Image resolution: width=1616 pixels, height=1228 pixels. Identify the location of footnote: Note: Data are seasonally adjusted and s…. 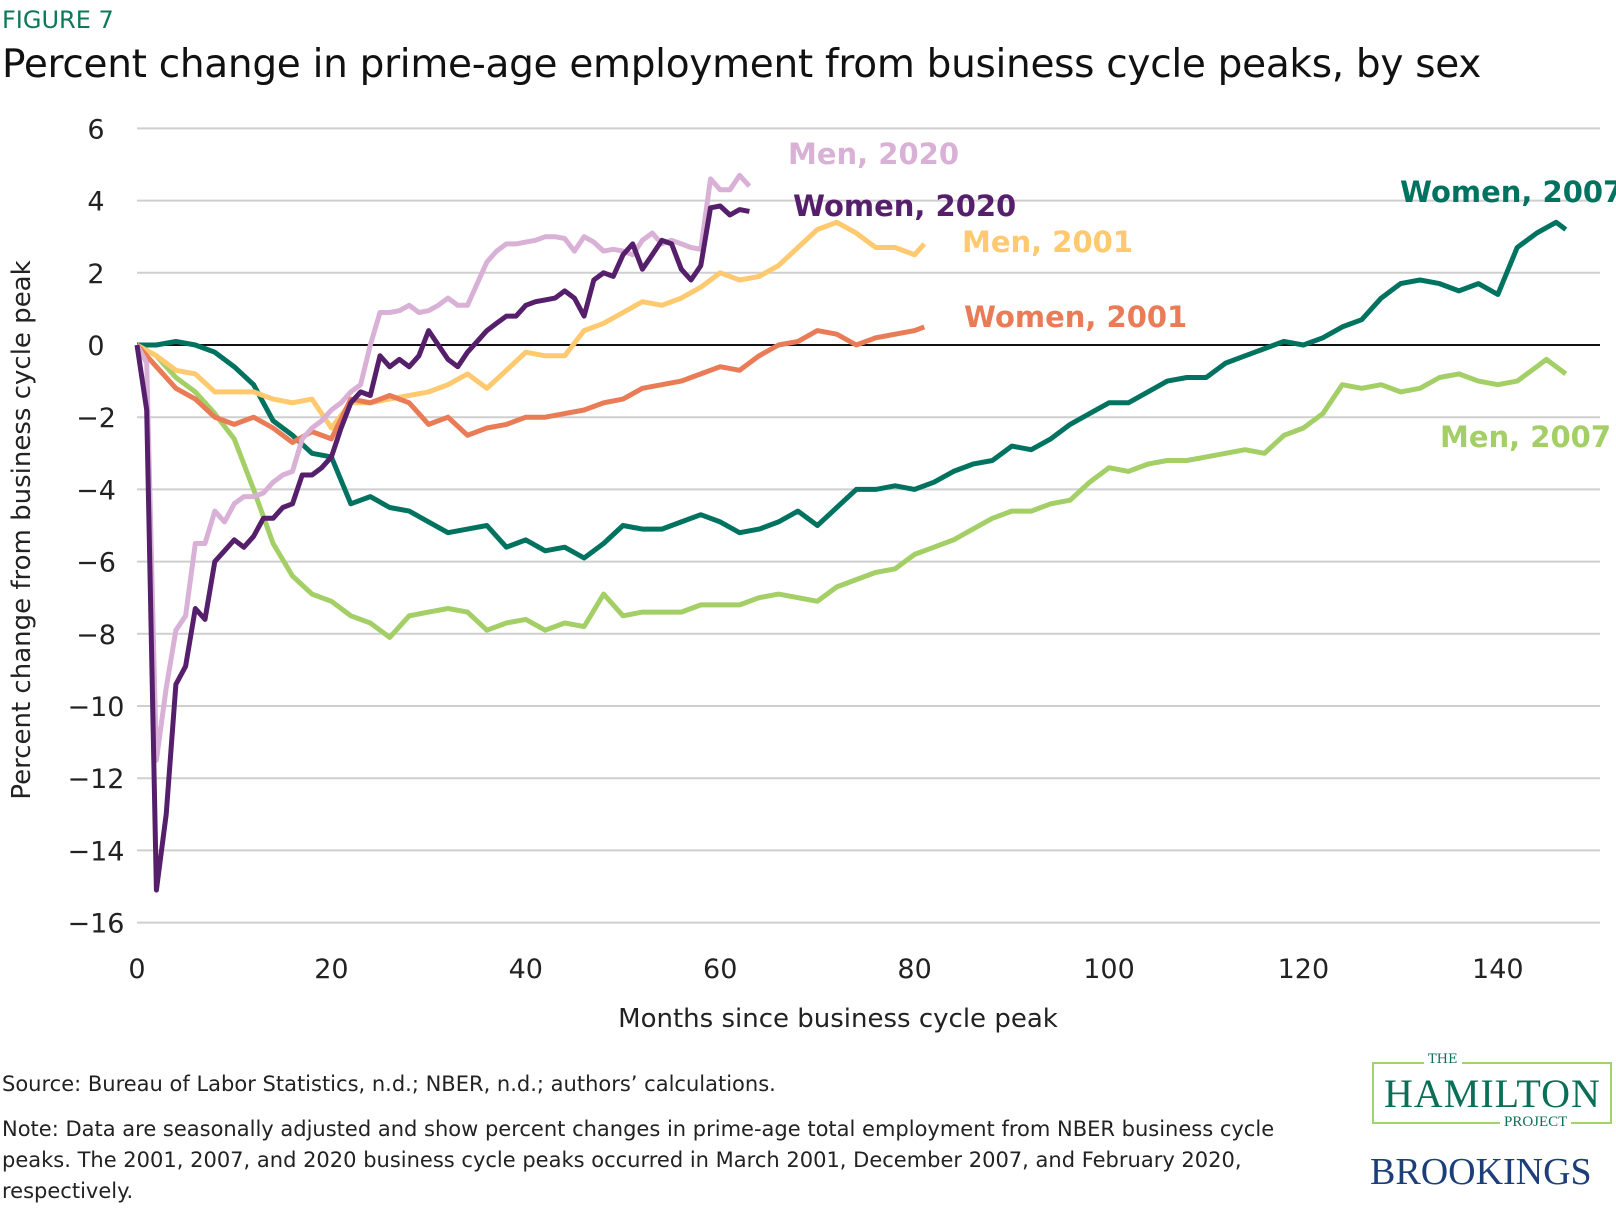
(638, 1160).